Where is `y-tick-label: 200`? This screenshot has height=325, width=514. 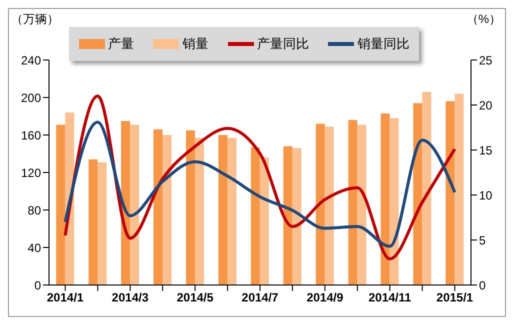 y-tick-label: 200 is located at coordinates (31, 97).